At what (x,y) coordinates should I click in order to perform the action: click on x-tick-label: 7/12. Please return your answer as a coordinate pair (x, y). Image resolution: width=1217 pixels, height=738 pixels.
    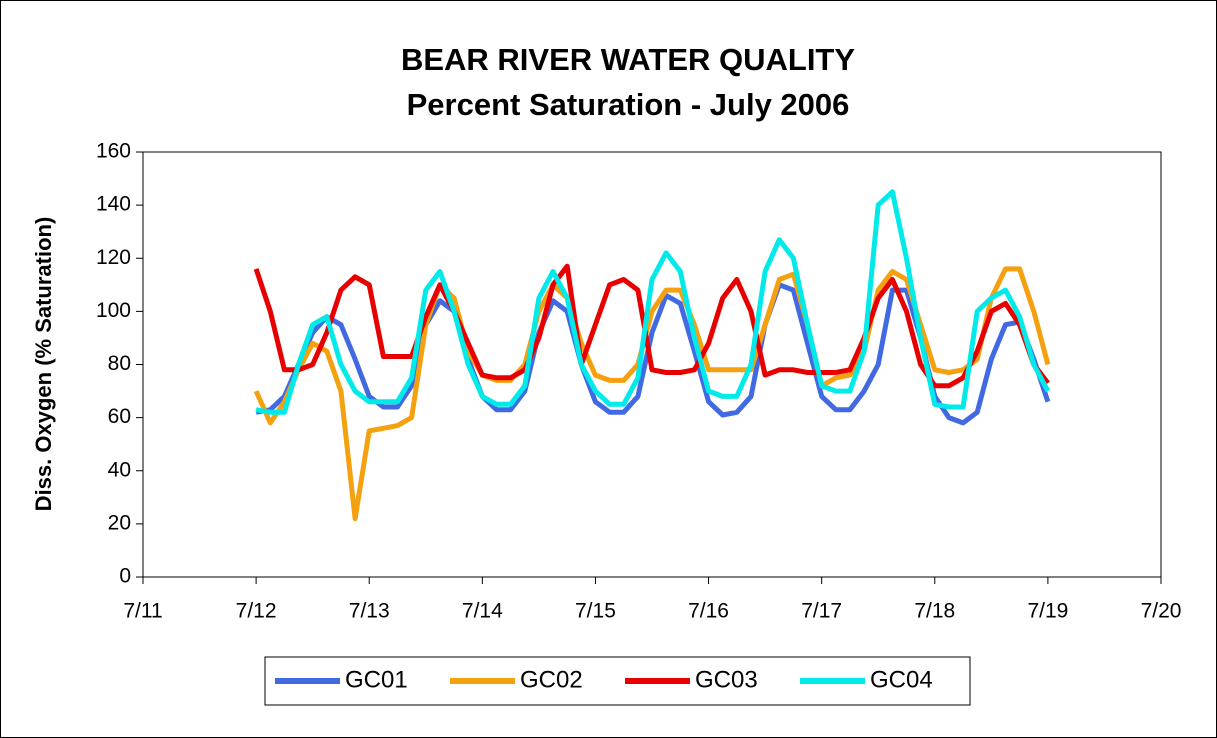
    Looking at the image, I should click on (256, 611).